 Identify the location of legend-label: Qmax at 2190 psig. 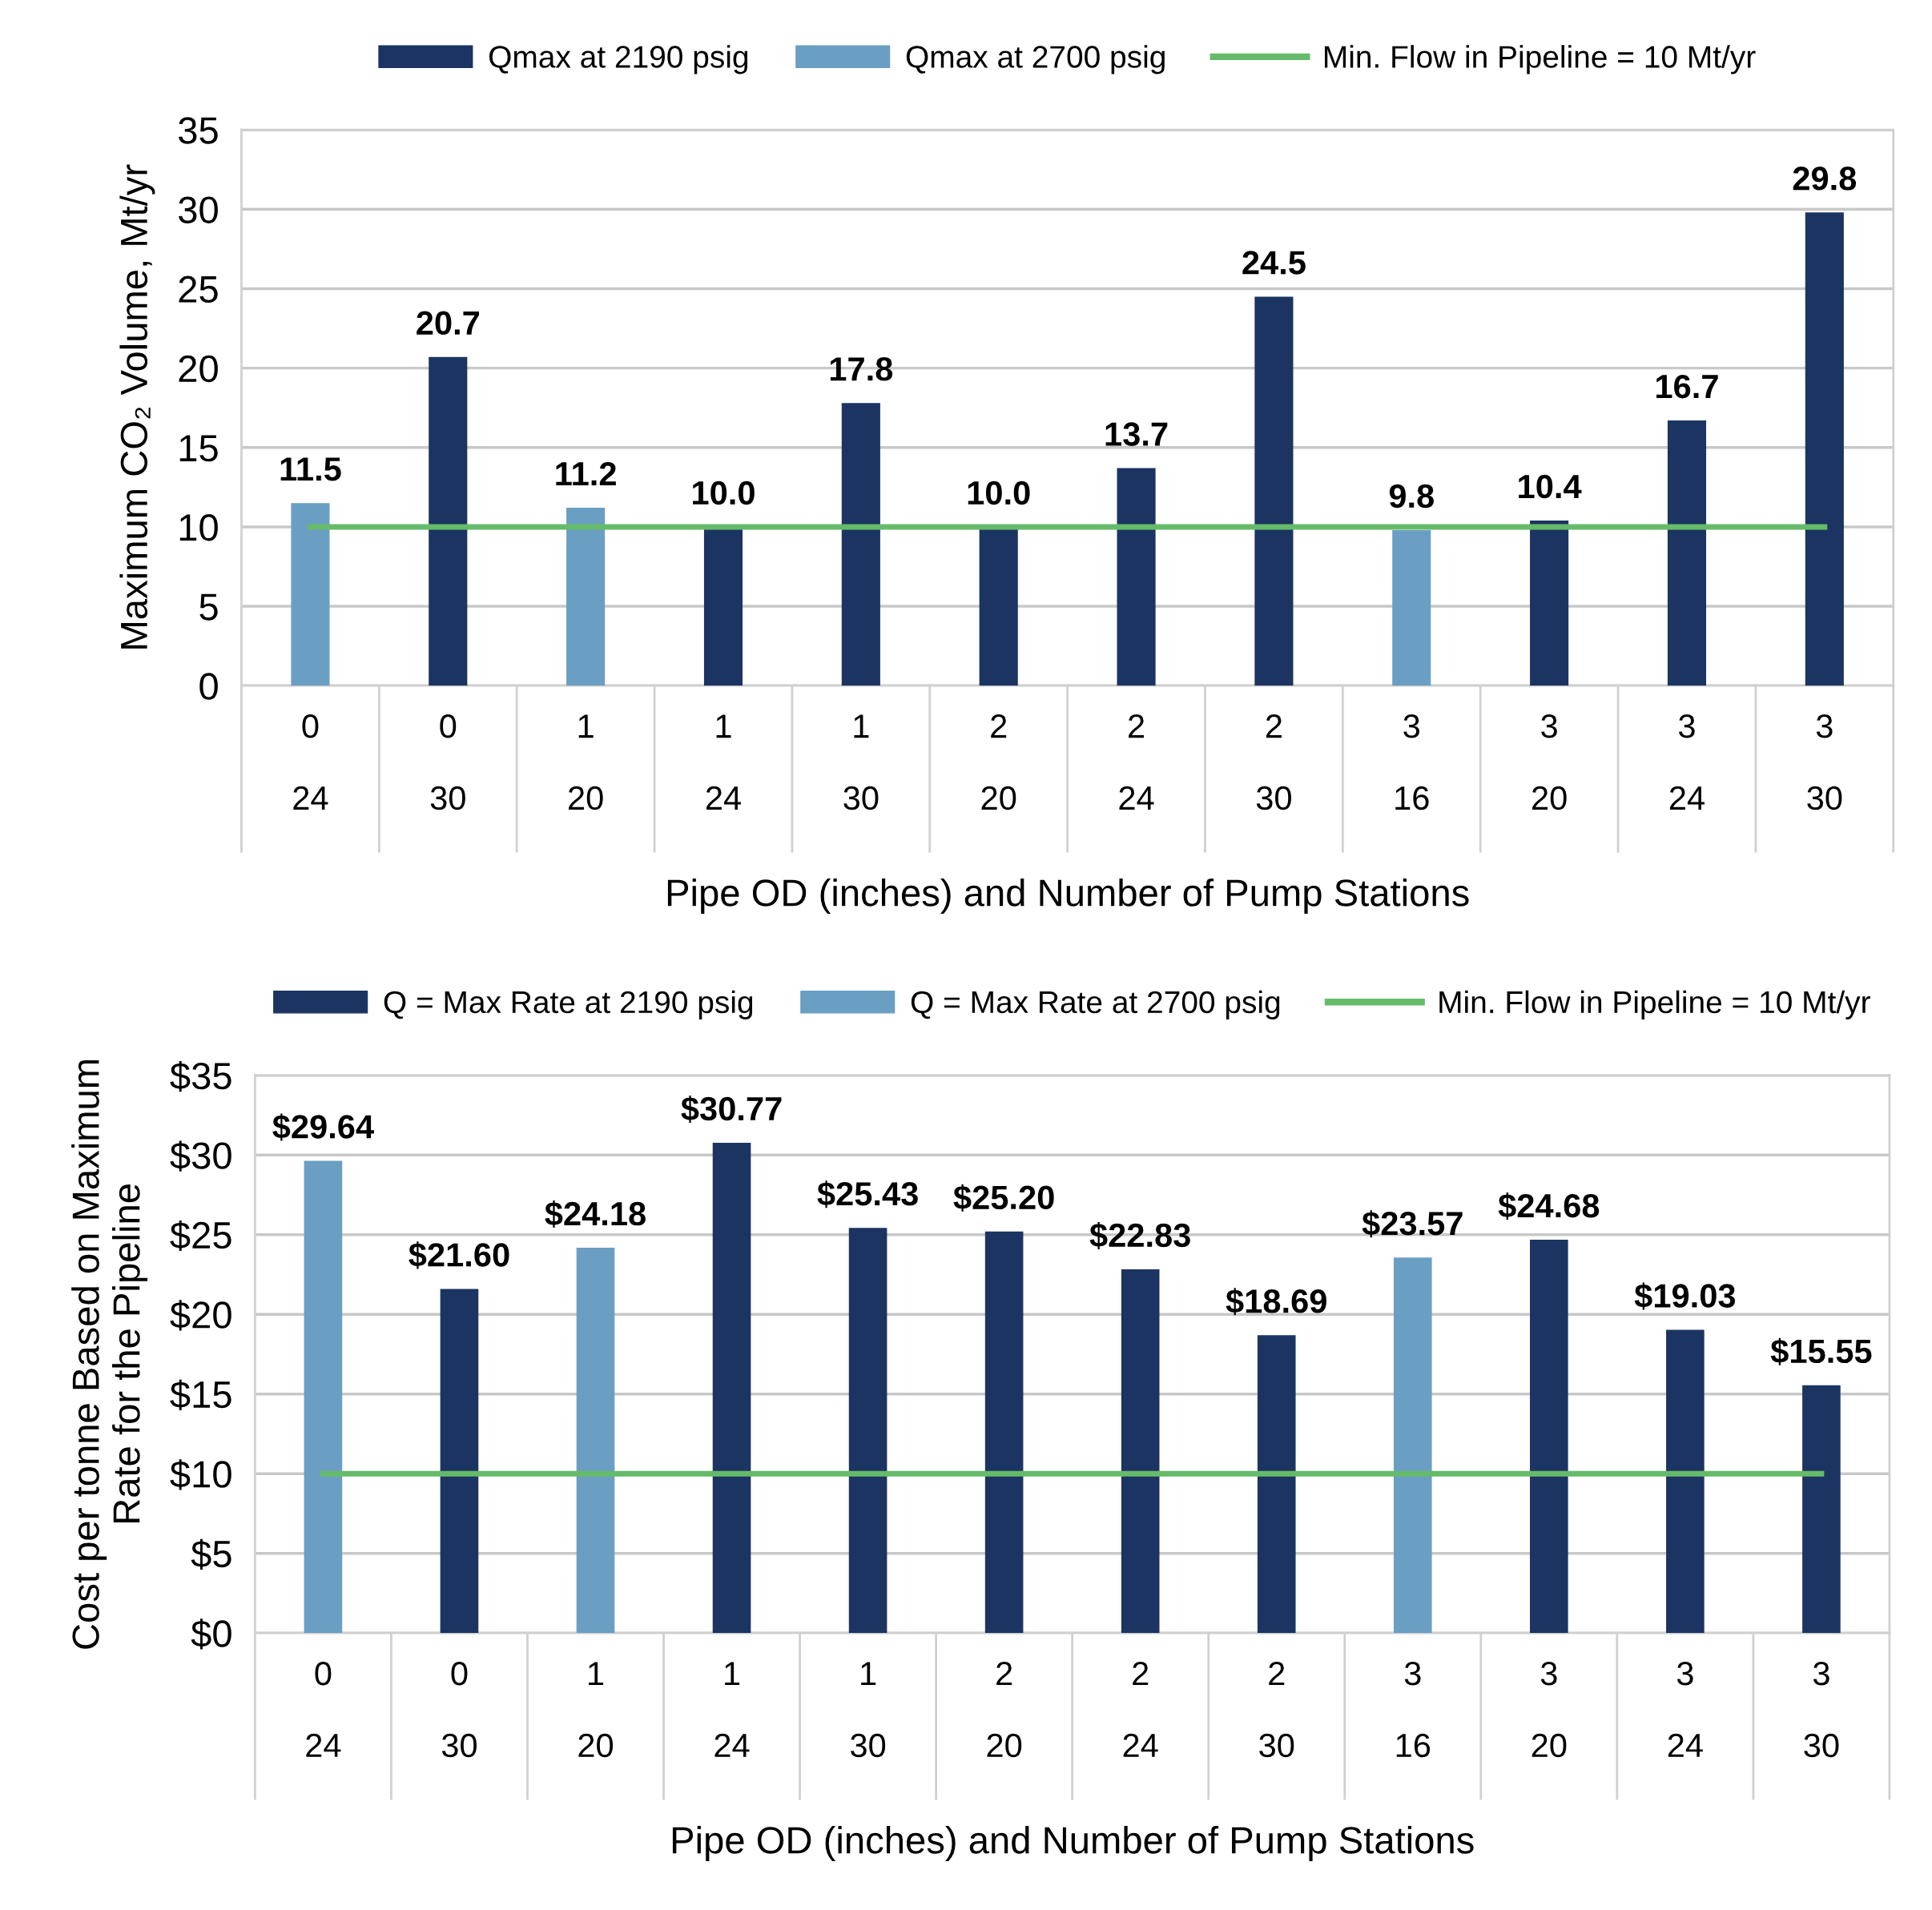
(618, 59).